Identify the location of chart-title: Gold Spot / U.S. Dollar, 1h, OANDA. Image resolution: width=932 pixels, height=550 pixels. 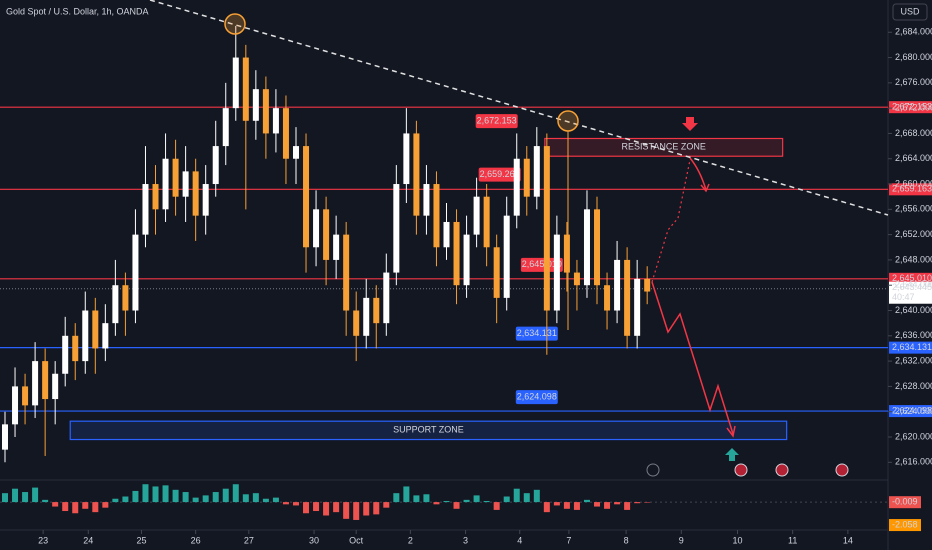
(77, 11).